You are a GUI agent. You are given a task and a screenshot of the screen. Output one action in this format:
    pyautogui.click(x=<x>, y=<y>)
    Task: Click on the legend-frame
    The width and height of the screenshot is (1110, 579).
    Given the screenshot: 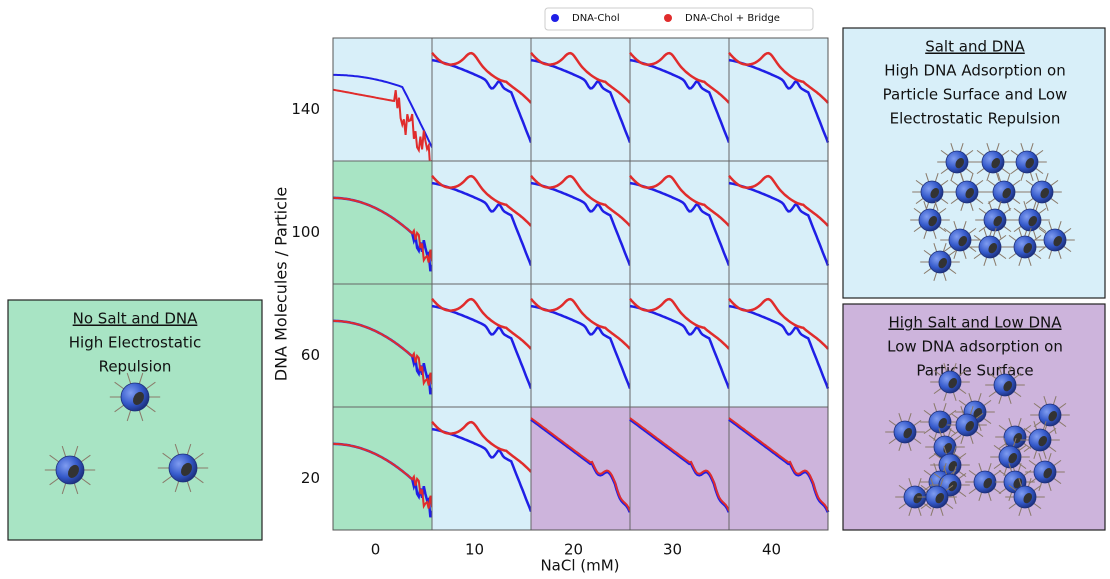 What is the action you would take?
    pyautogui.click(x=679, y=19)
    